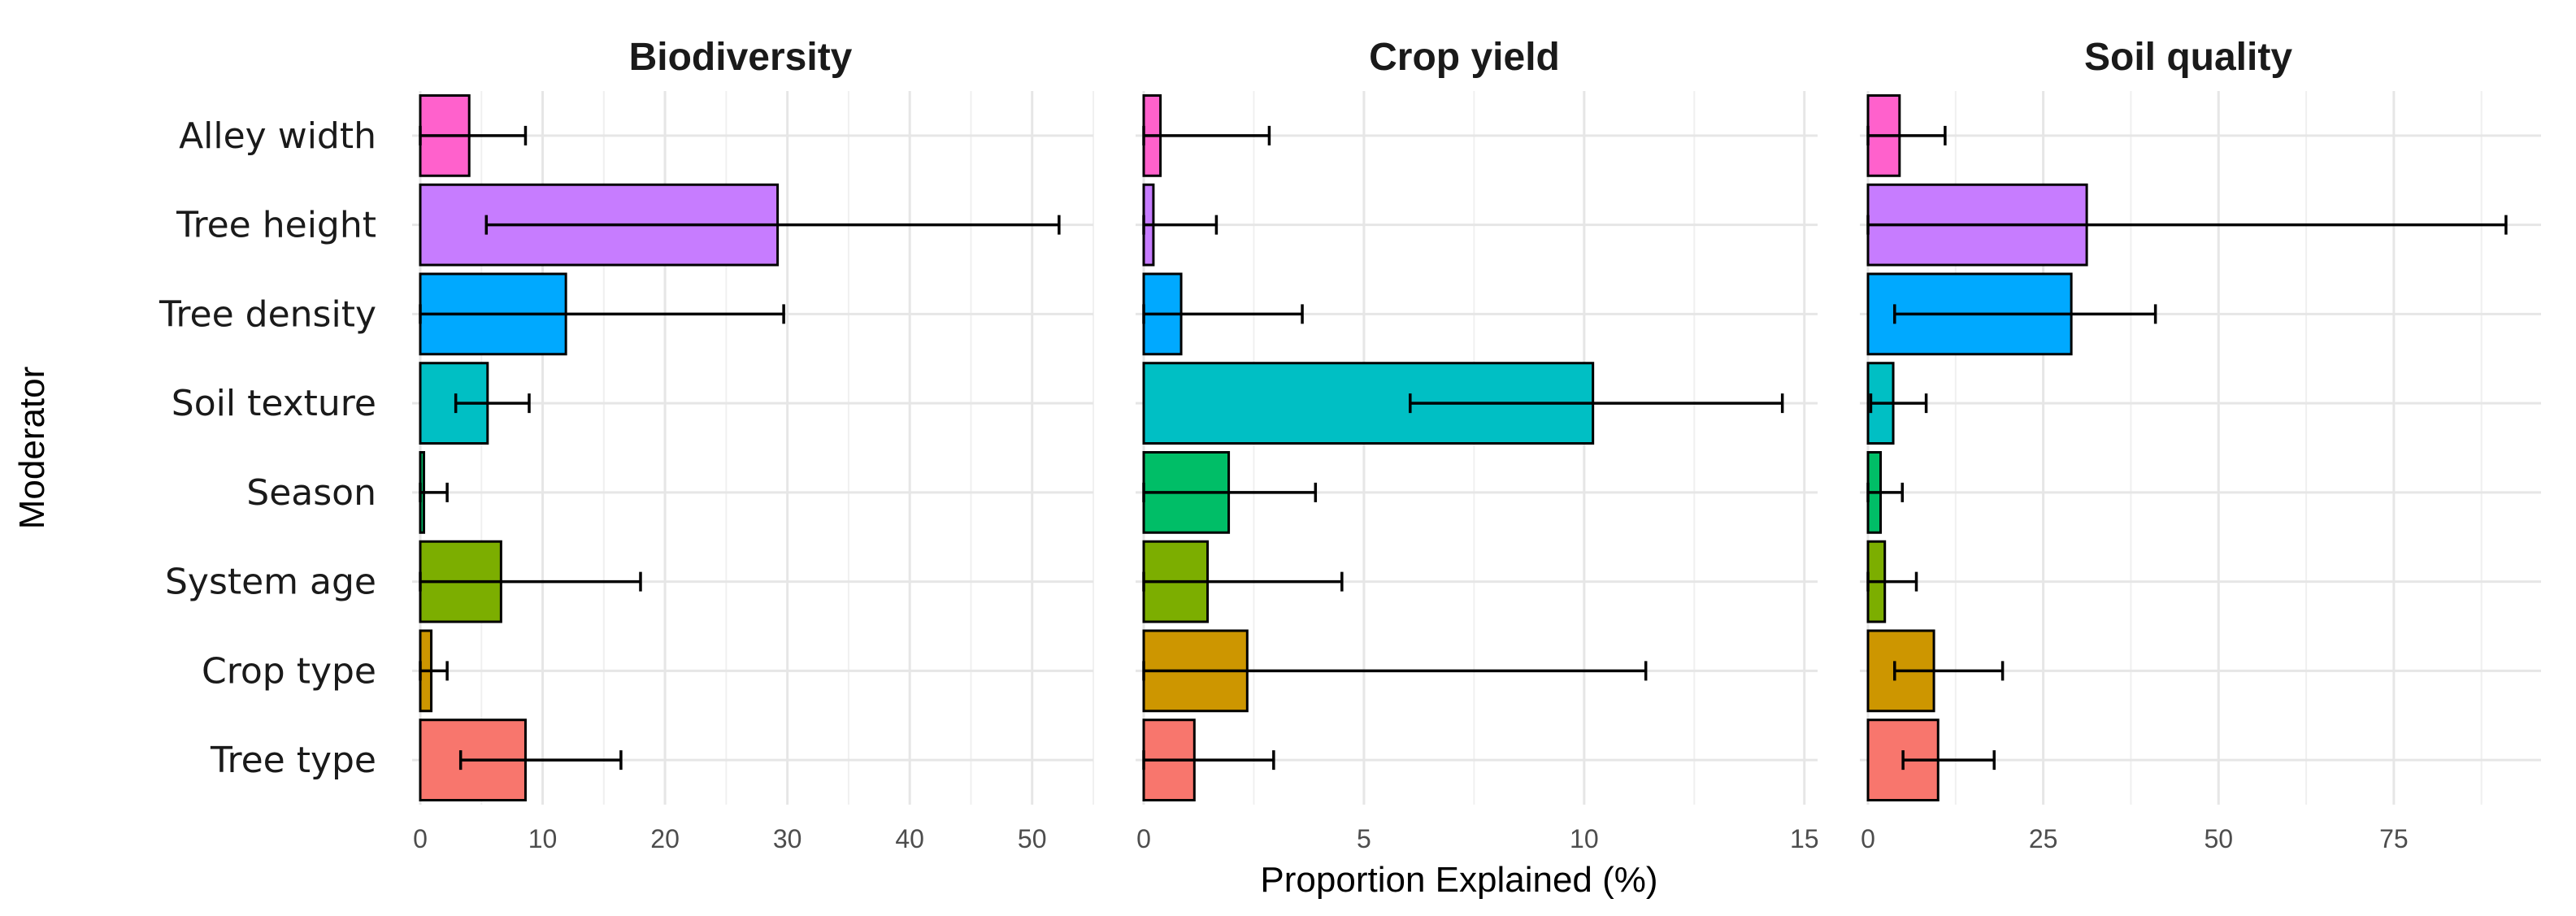  I want to click on category-label-tree-density: Tree density, so click(267, 314).